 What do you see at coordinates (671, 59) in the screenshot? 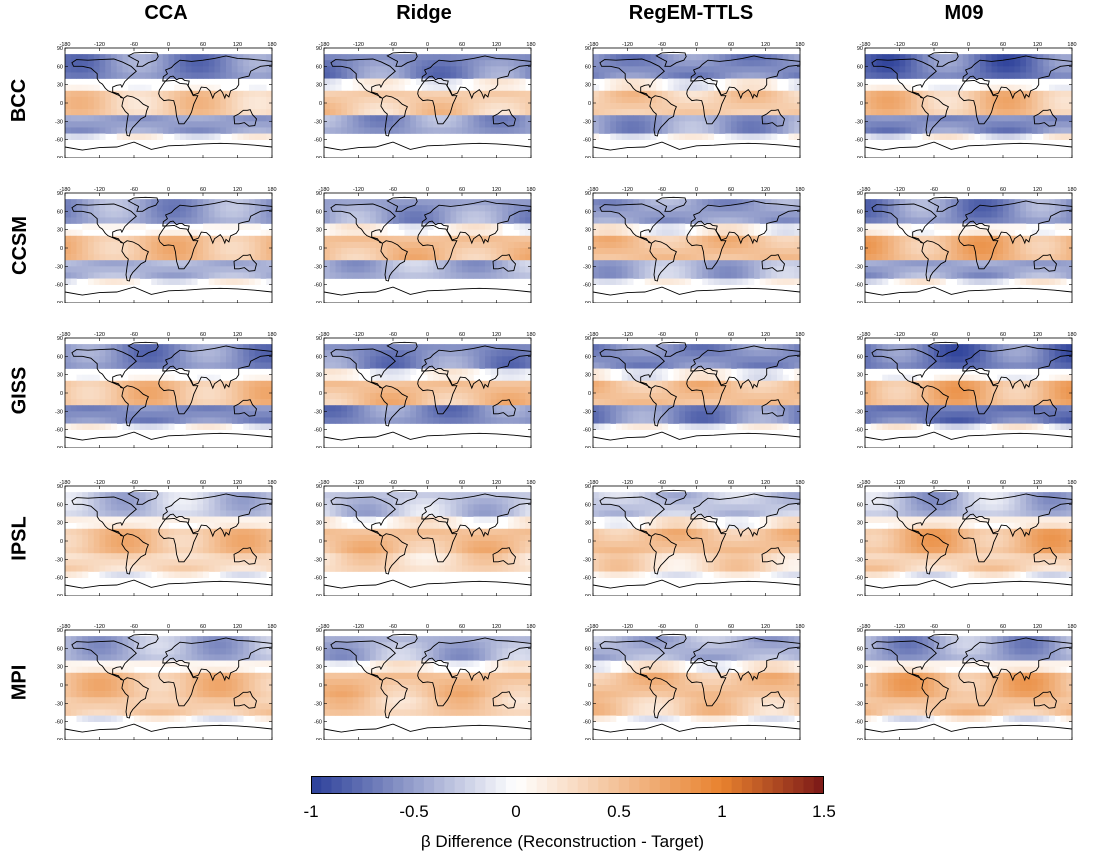
I see `coastline-greenland` at bounding box center [671, 59].